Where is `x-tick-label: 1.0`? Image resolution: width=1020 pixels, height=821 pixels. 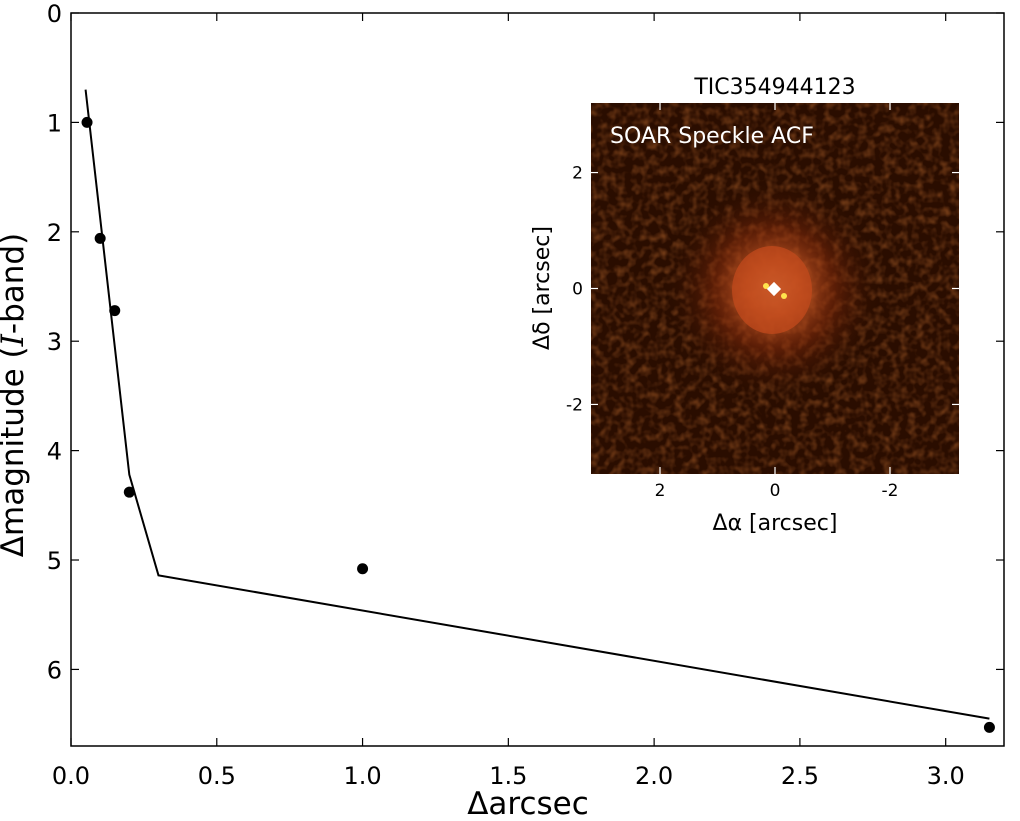 x-tick-label: 1.0 is located at coordinates (362, 776).